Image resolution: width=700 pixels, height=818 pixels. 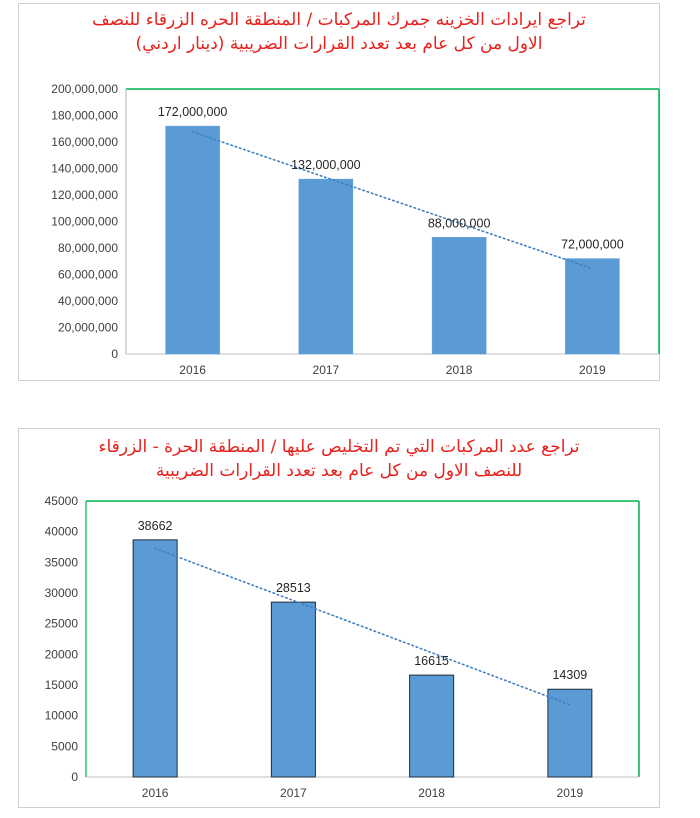 I want to click on data-label: 88,000,000, so click(x=459, y=223).